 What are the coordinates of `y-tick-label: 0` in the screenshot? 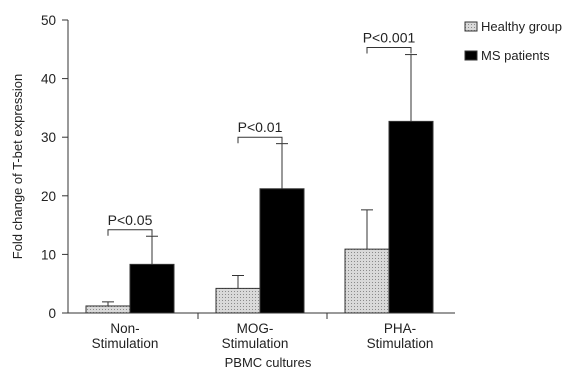 It's located at (52, 313).